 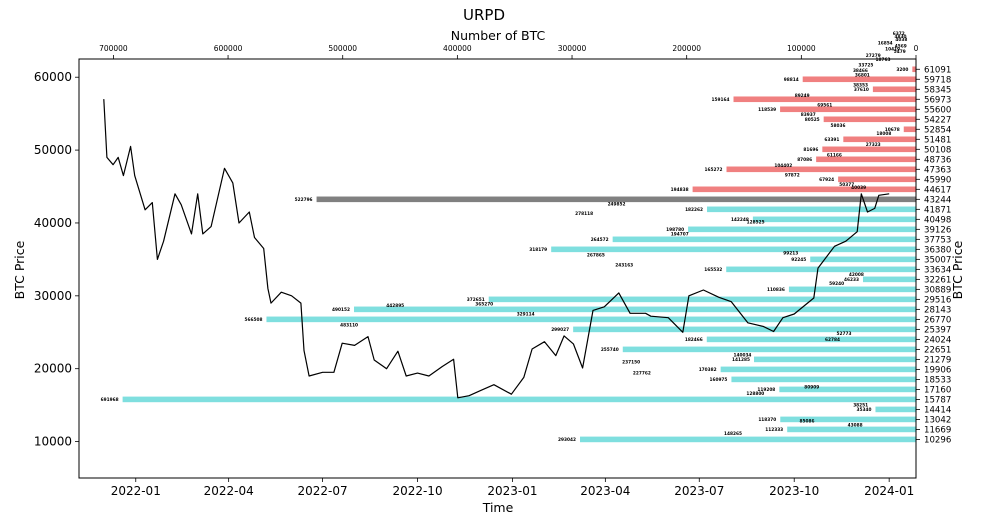 I want to click on urpd-bar-label: 165272, so click(x=714, y=170).